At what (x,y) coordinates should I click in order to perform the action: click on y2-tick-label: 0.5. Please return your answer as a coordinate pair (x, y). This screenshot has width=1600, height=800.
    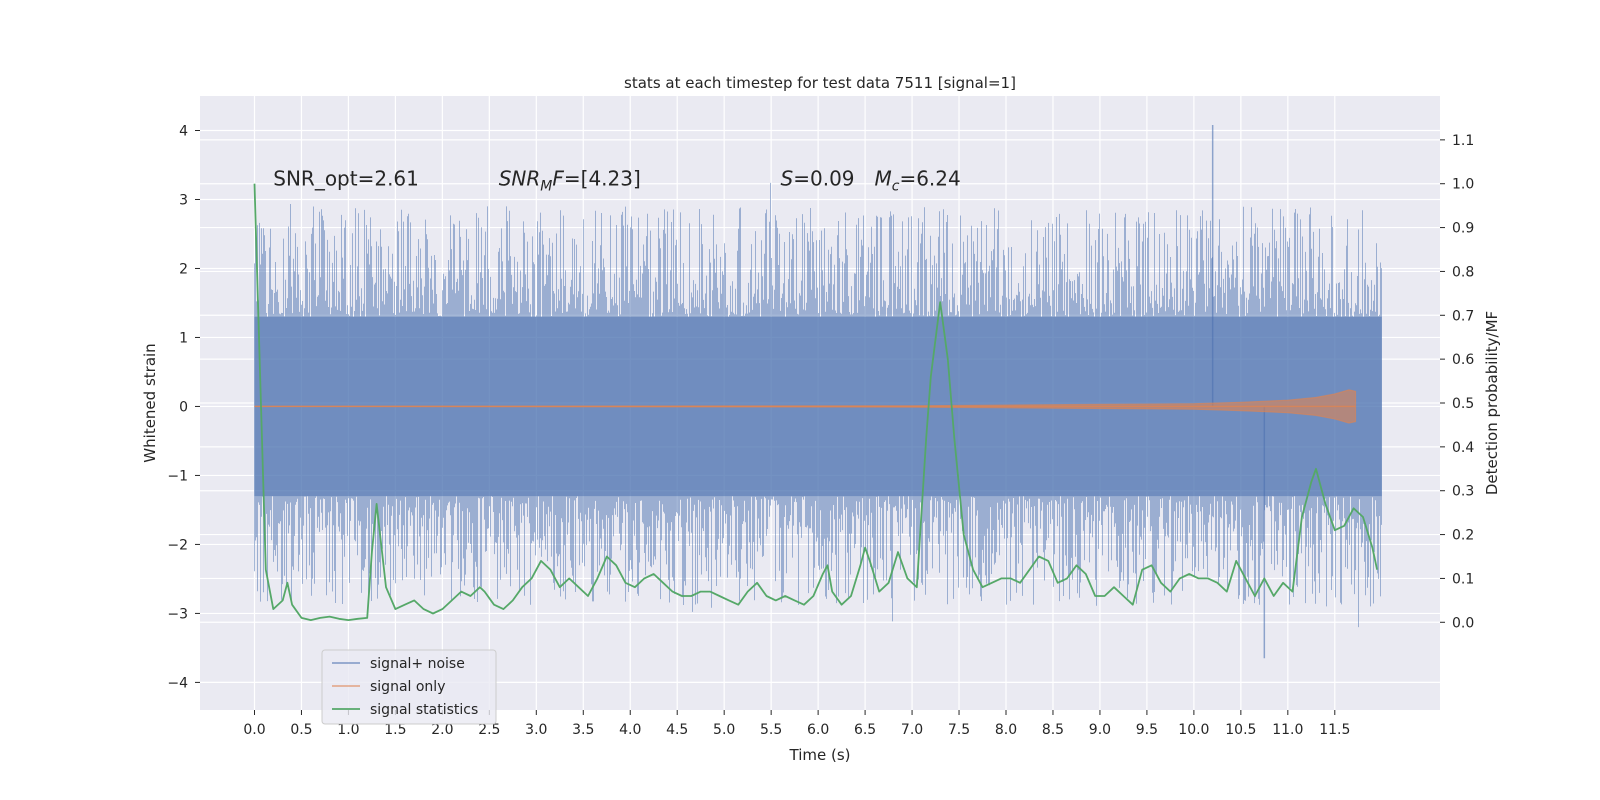
    Looking at the image, I should click on (1463, 404).